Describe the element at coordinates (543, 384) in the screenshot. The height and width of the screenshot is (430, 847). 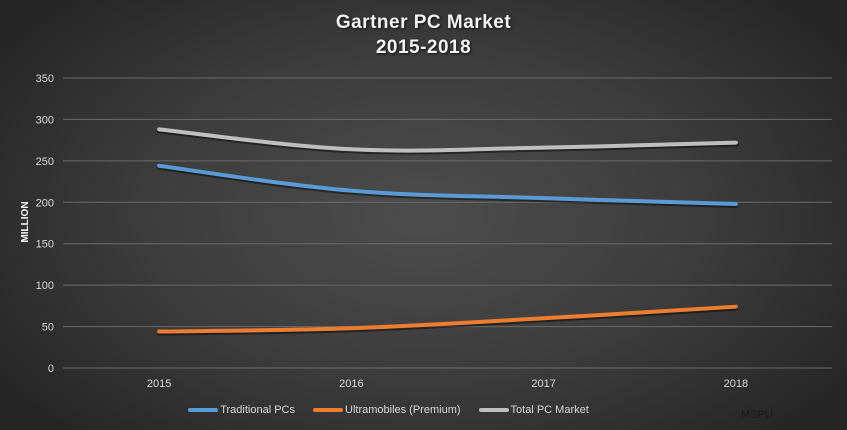
I see `x-tick-label: 2017` at that location.